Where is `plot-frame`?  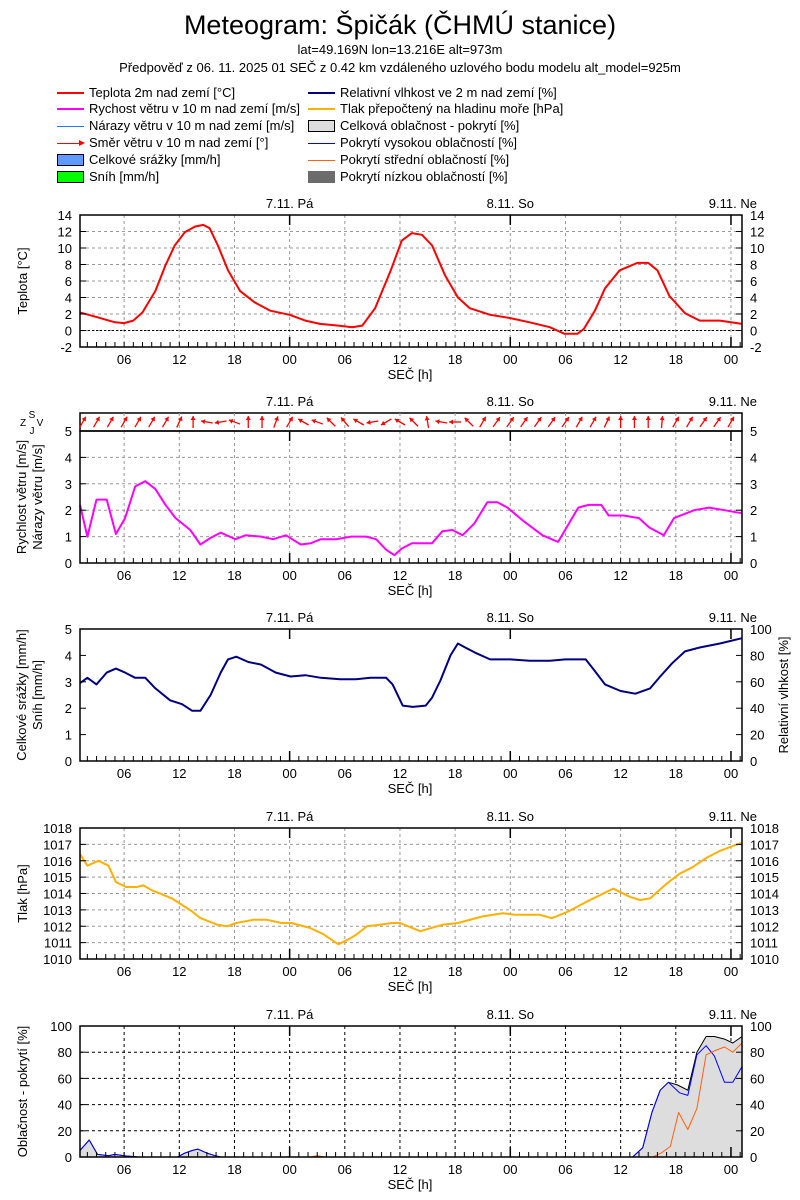 plot-frame is located at coordinates (411, 695).